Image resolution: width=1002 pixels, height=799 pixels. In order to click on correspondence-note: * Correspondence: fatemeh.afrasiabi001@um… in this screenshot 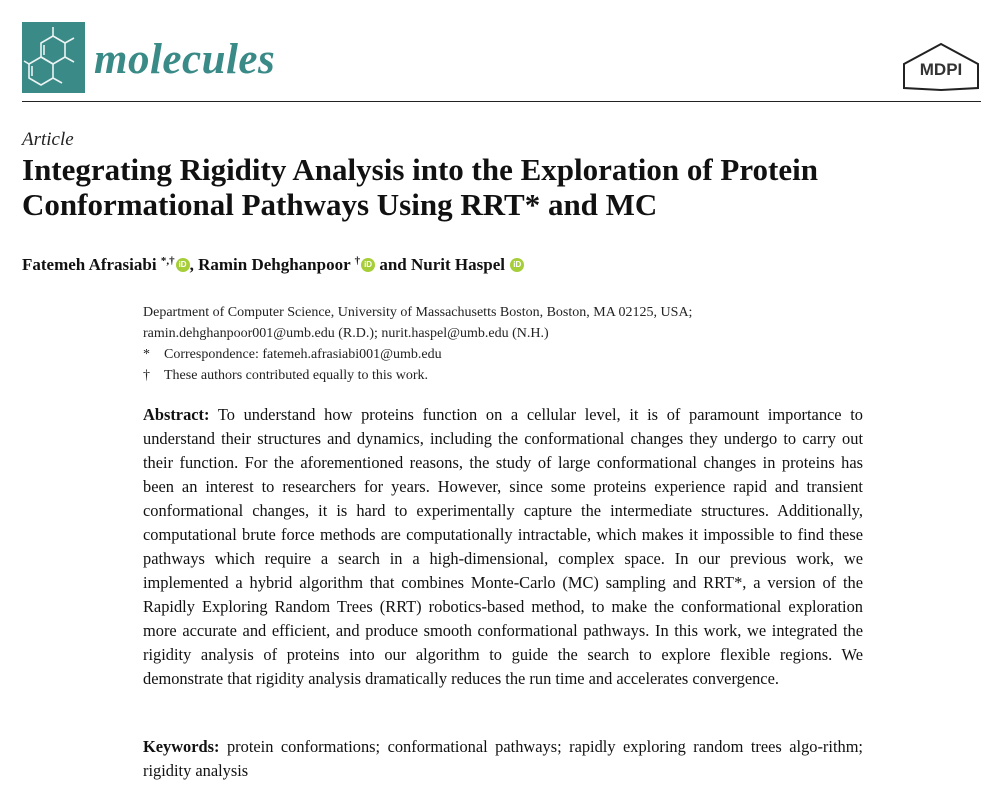, I will do `click(503, 354)`.